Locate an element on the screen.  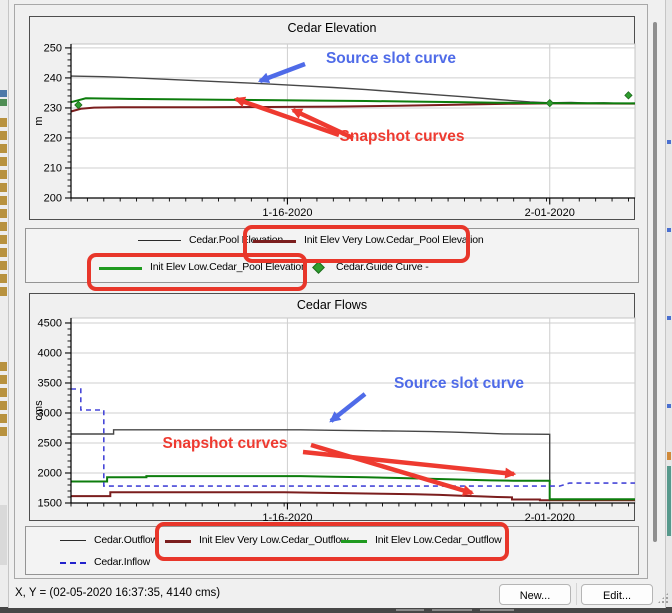
series-init-elev-low-cedar-pool-elevation is located at coordinates (353, 101).